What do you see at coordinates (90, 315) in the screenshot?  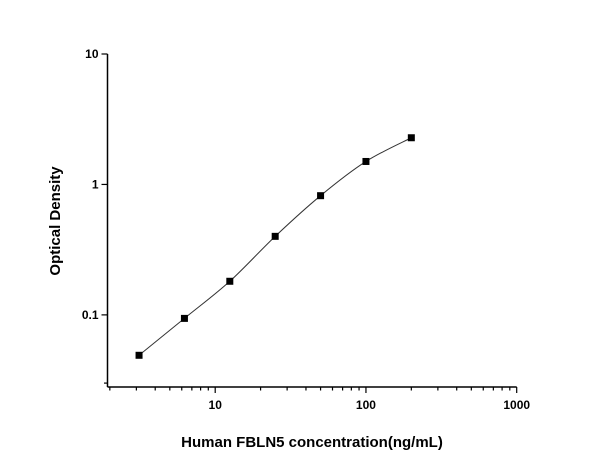 I see `y-tick-label: 0.1` at bounding box center [90, 315].